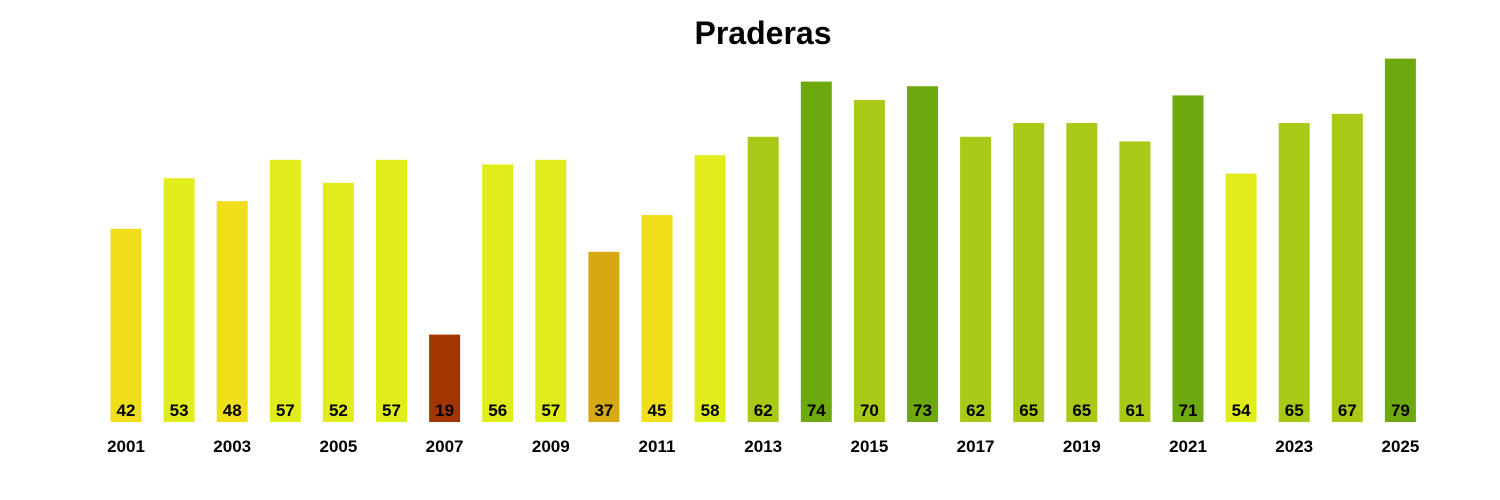 This screenshot has width=1500, height=500. I want to click on bar-2008, so click(498, 293).